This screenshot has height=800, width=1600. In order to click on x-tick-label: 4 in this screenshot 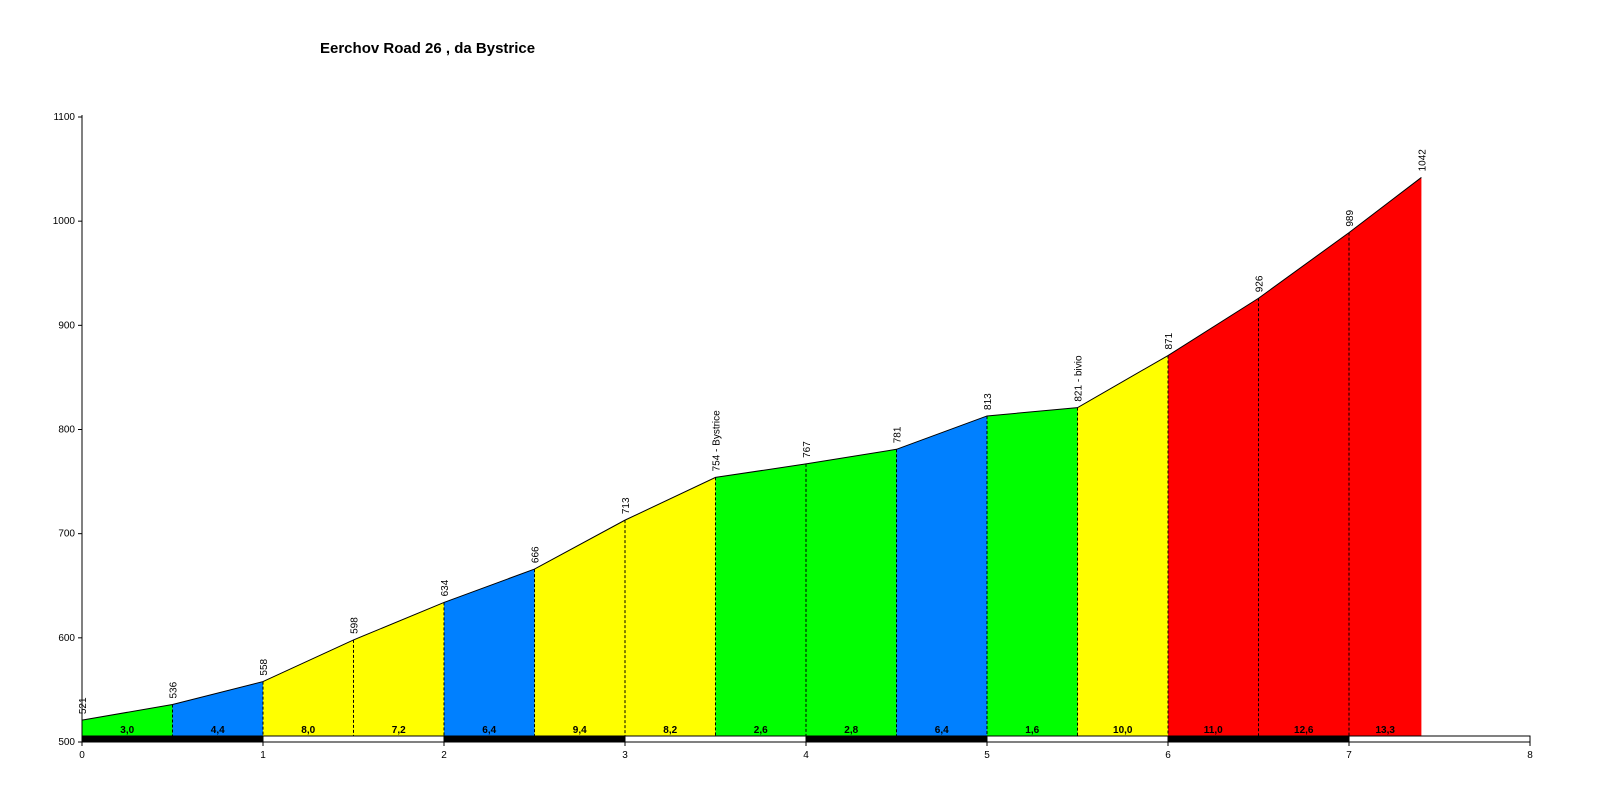, I will do `click(806, 755)`.